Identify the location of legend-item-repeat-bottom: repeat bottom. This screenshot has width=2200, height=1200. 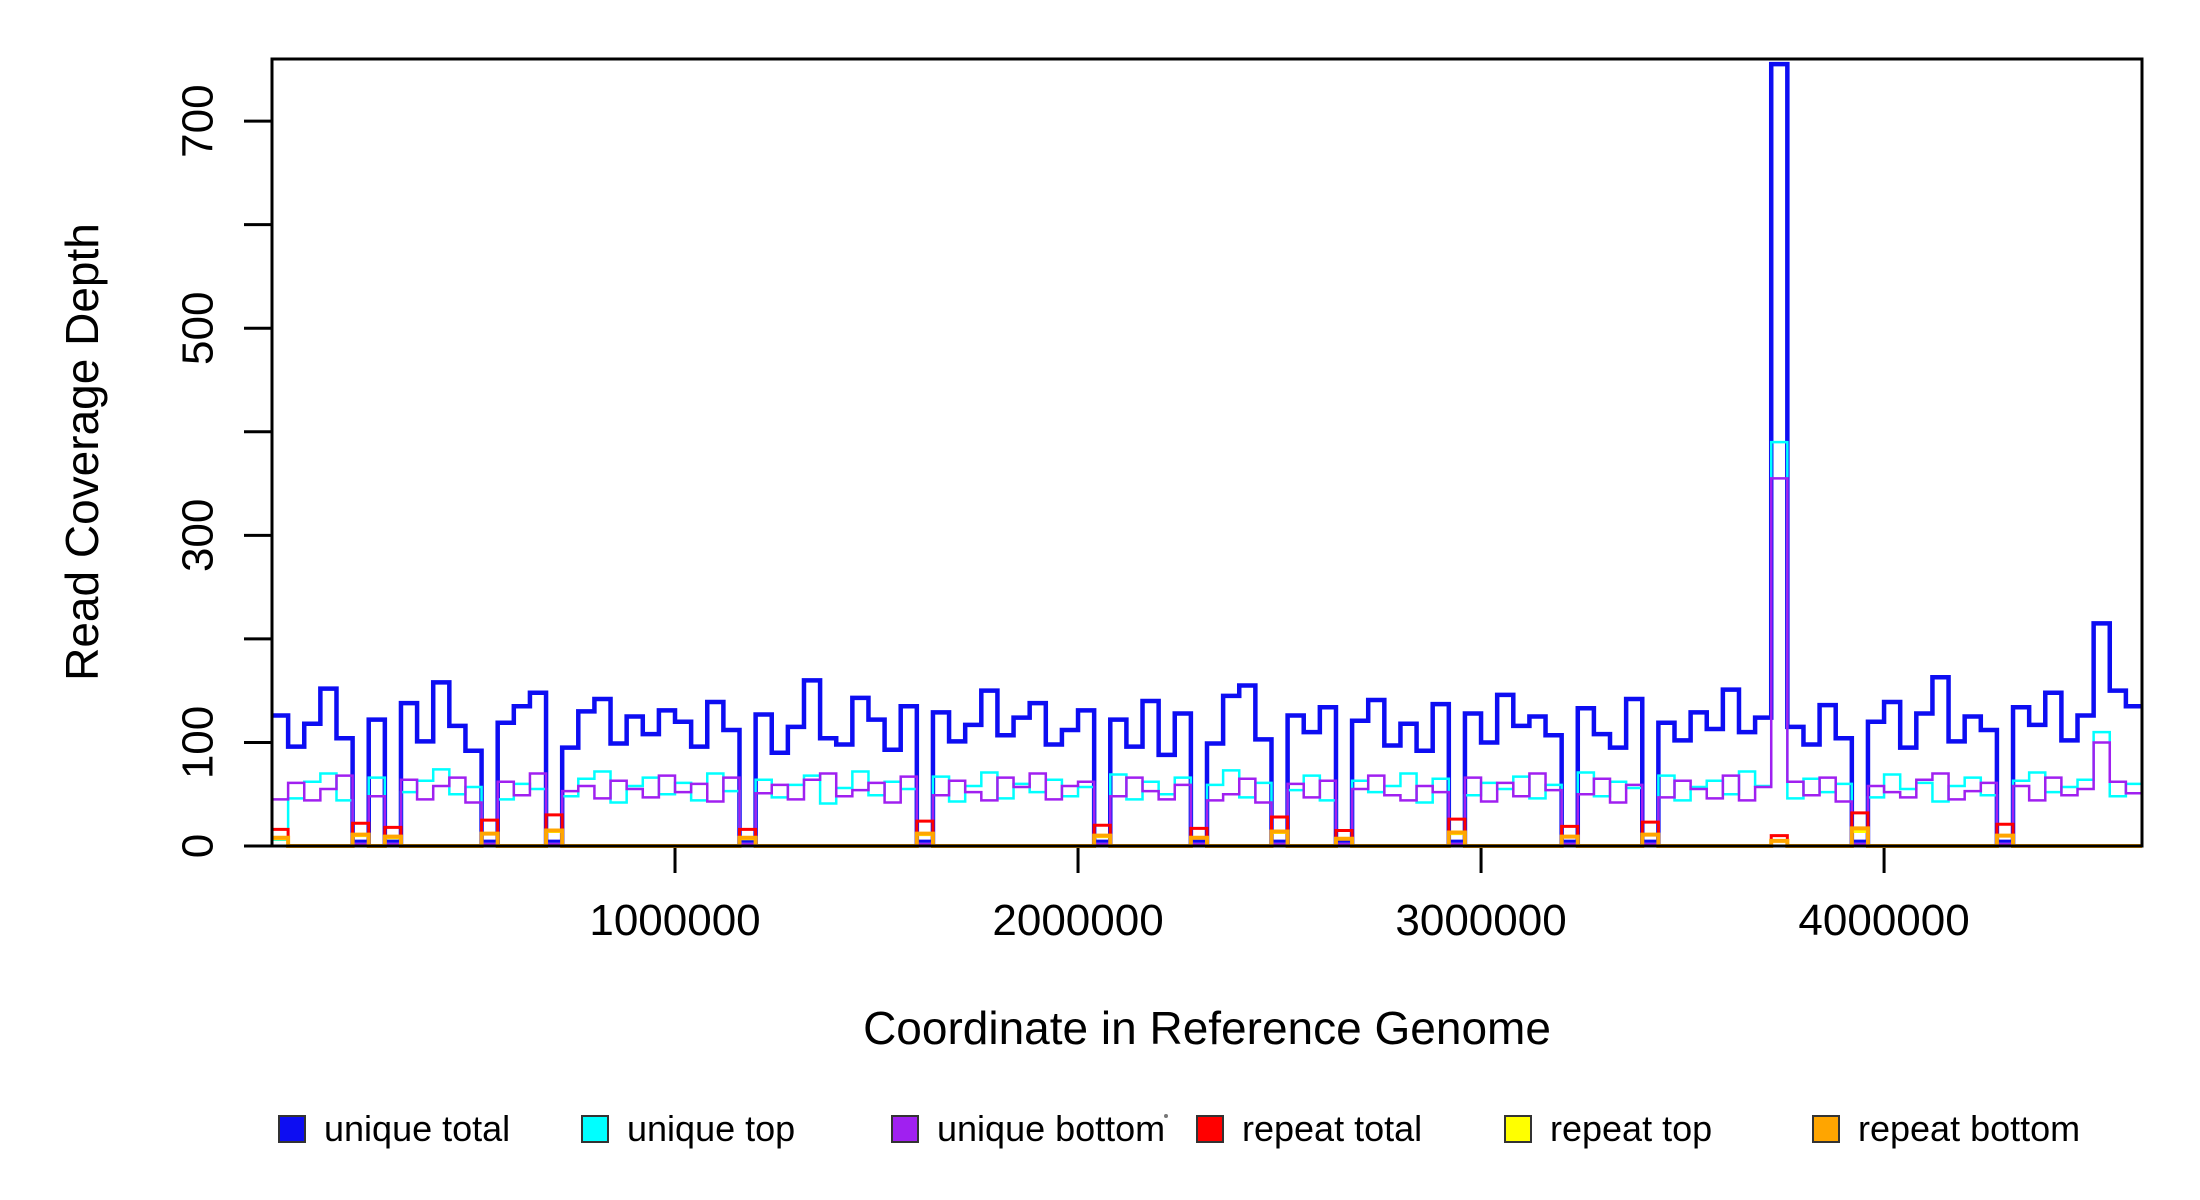
(1946, 1129).